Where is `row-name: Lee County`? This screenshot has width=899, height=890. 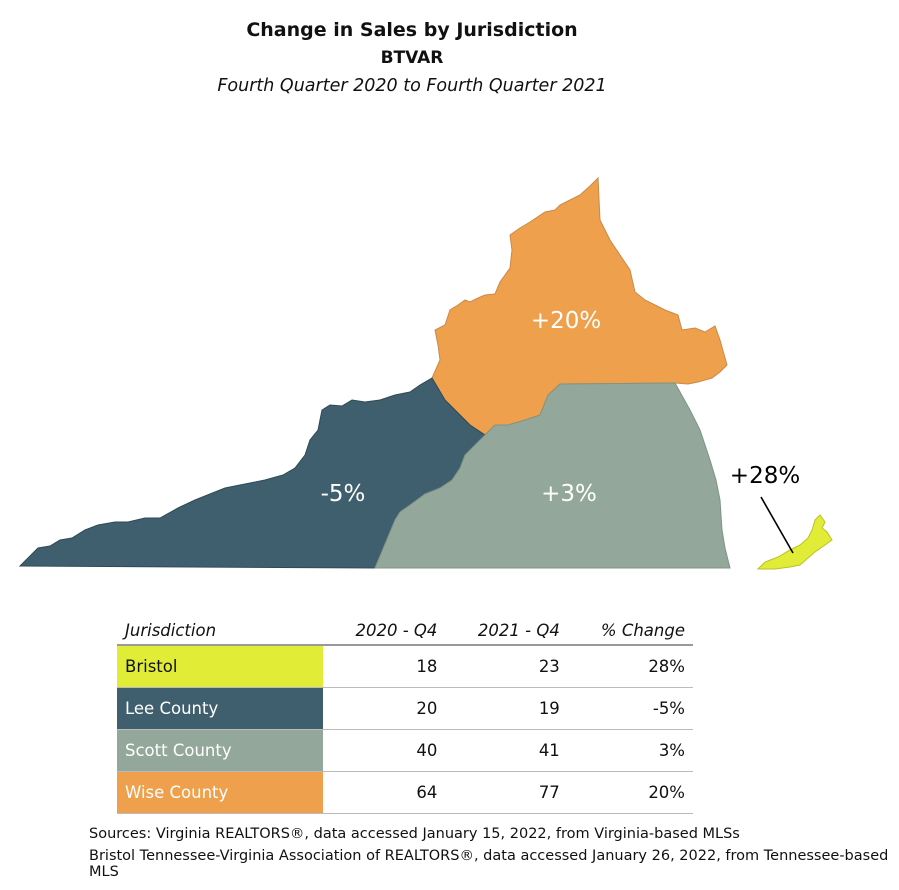 row-name: Lee County is located at coordinates (220, 708).